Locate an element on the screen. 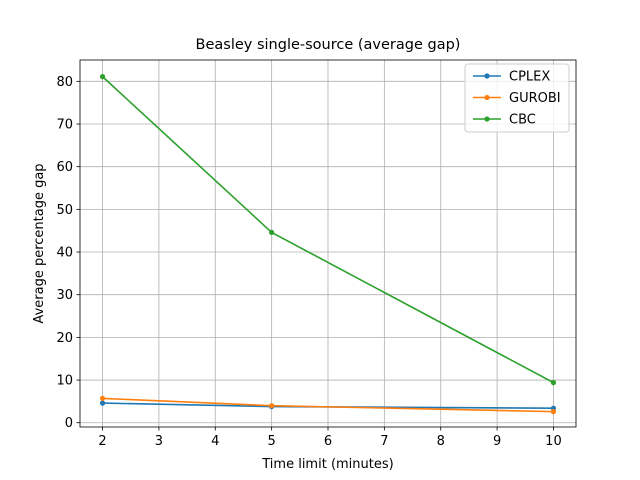 The height and width of the screenshot is (480, 640). x-tick-label: 5 is located at coordinates (271, 441).